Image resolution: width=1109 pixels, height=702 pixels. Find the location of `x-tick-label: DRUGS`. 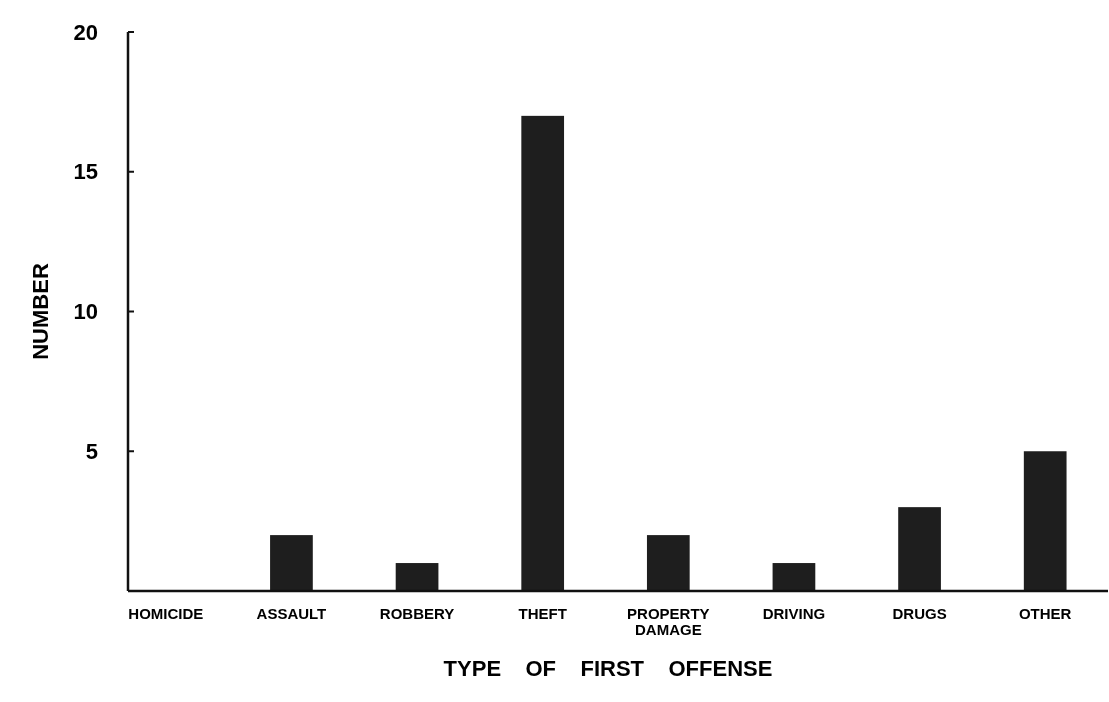

x-tick-label: DRUGS is located at coordinates (919, 613).